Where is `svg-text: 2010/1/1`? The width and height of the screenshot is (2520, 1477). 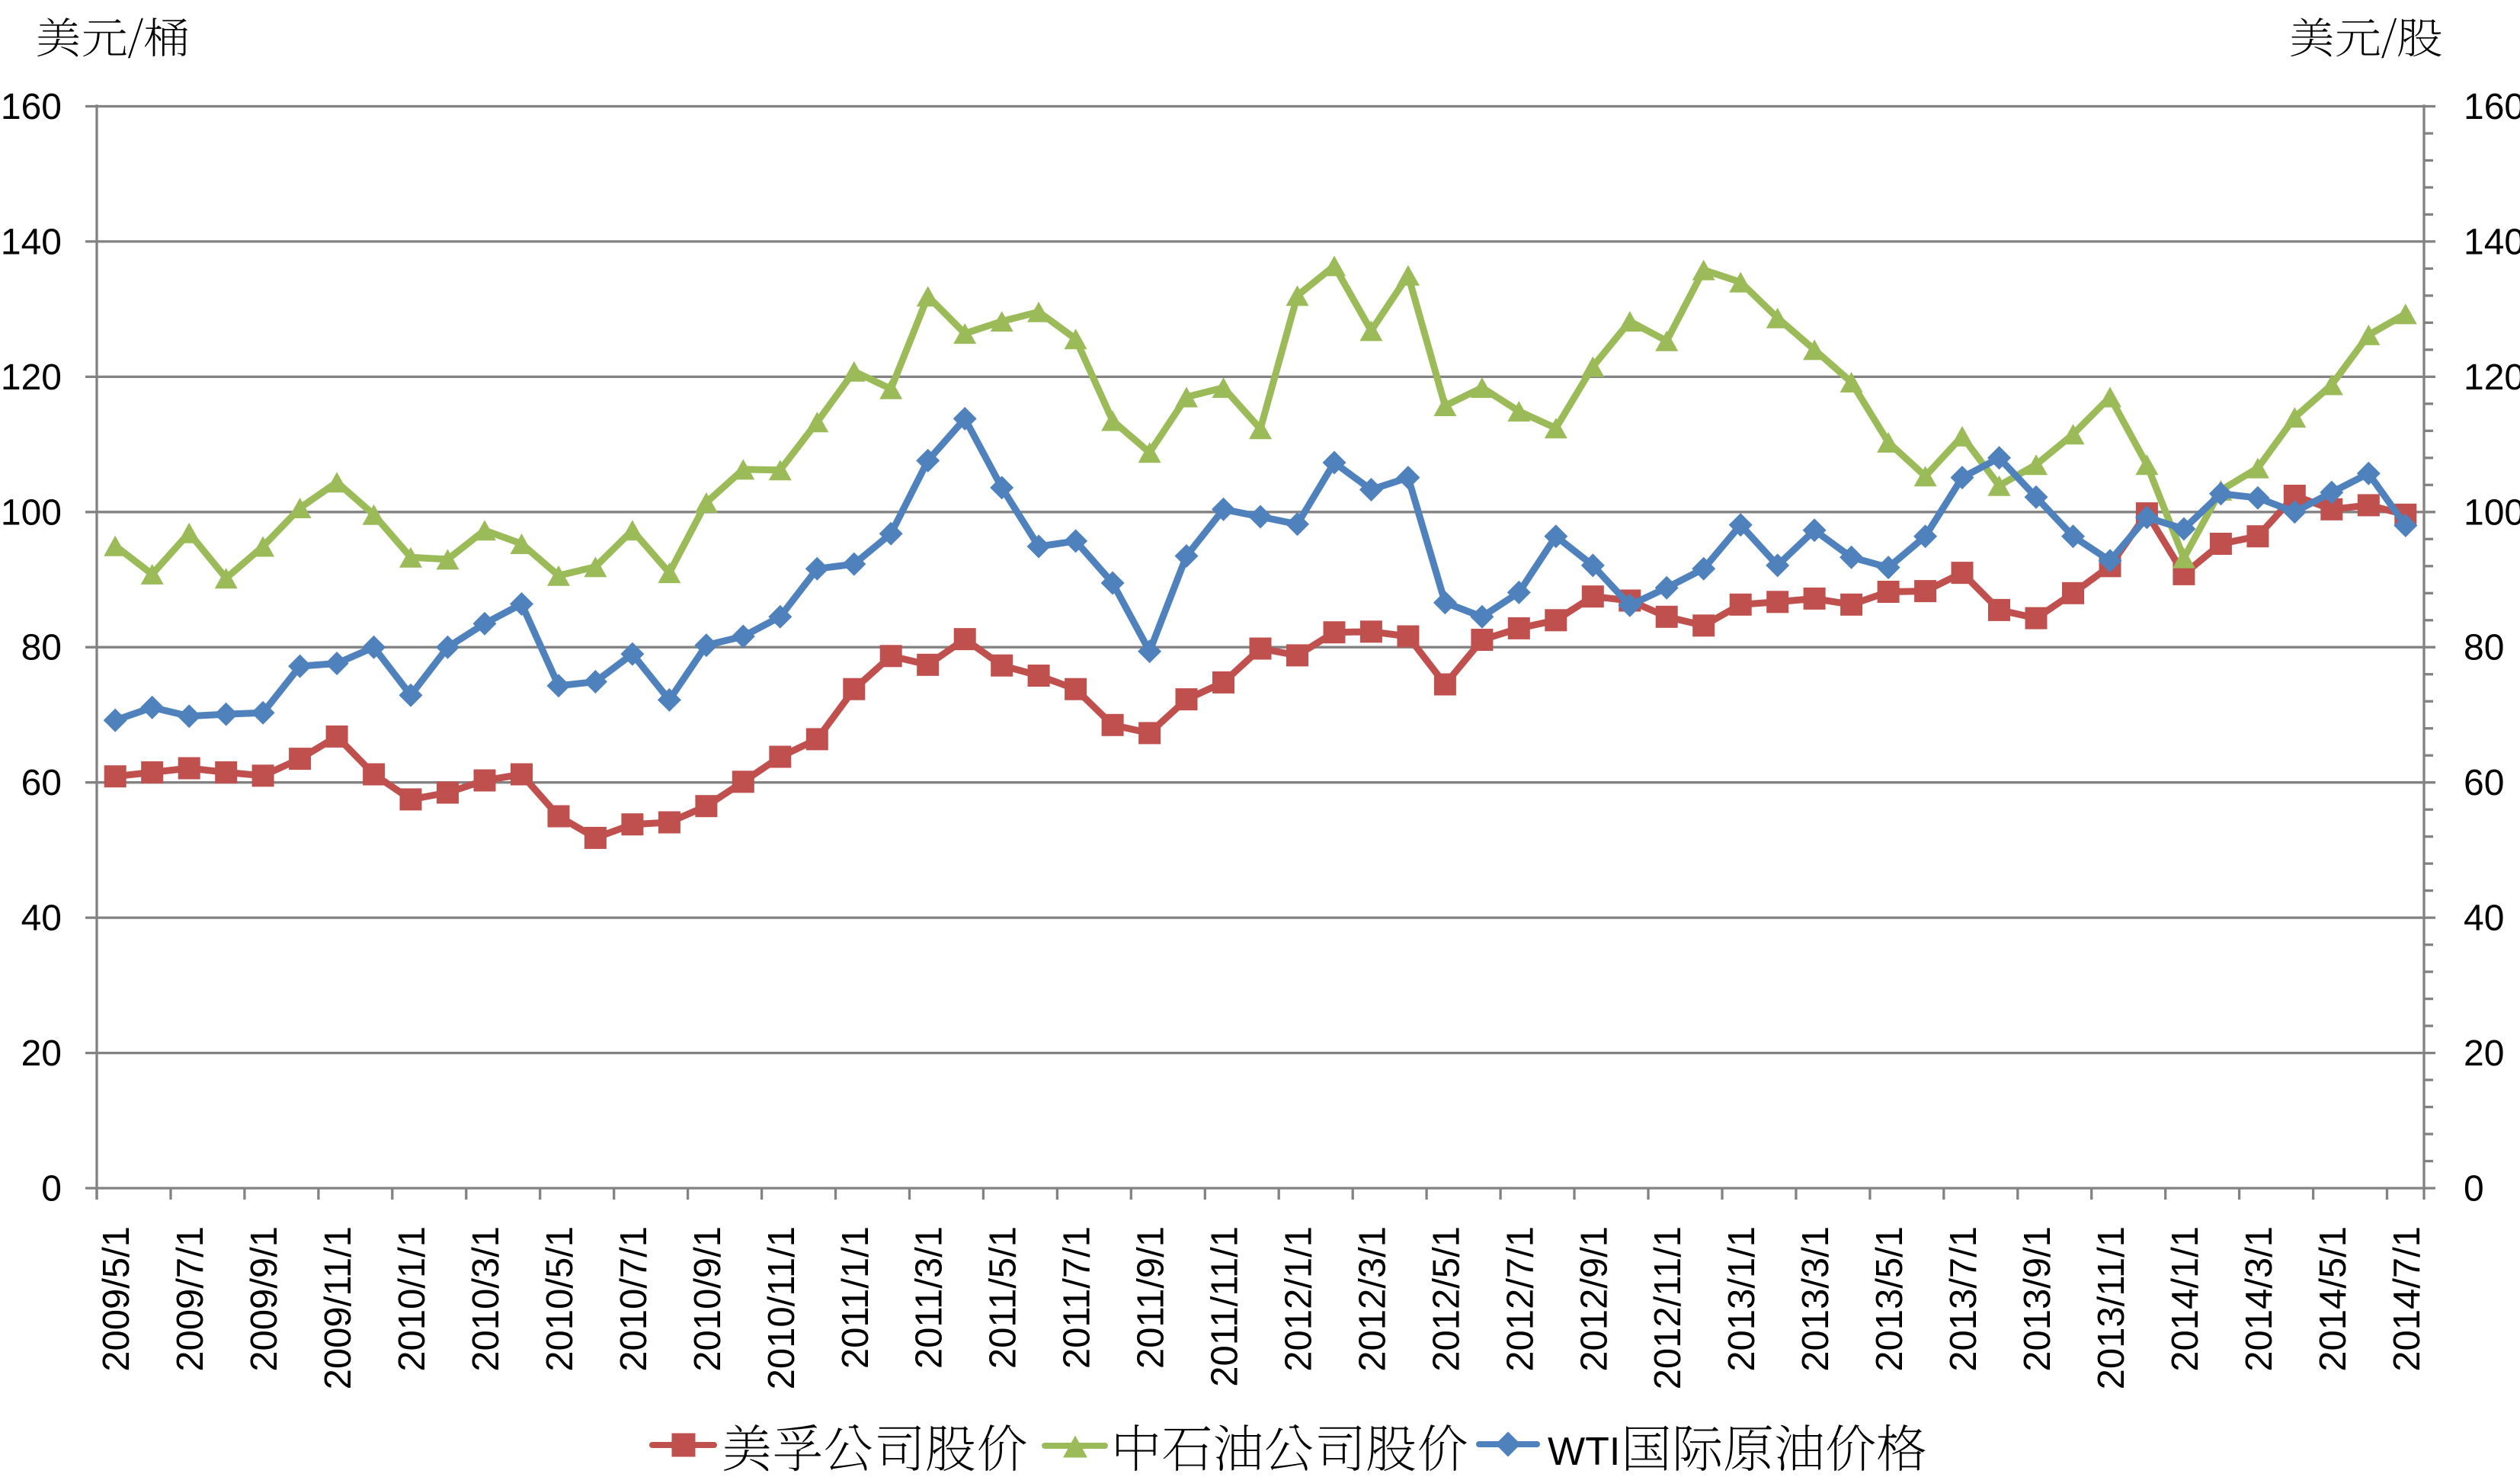 svg-text: 2010/1/1 is located at coordinates (412, 1299).